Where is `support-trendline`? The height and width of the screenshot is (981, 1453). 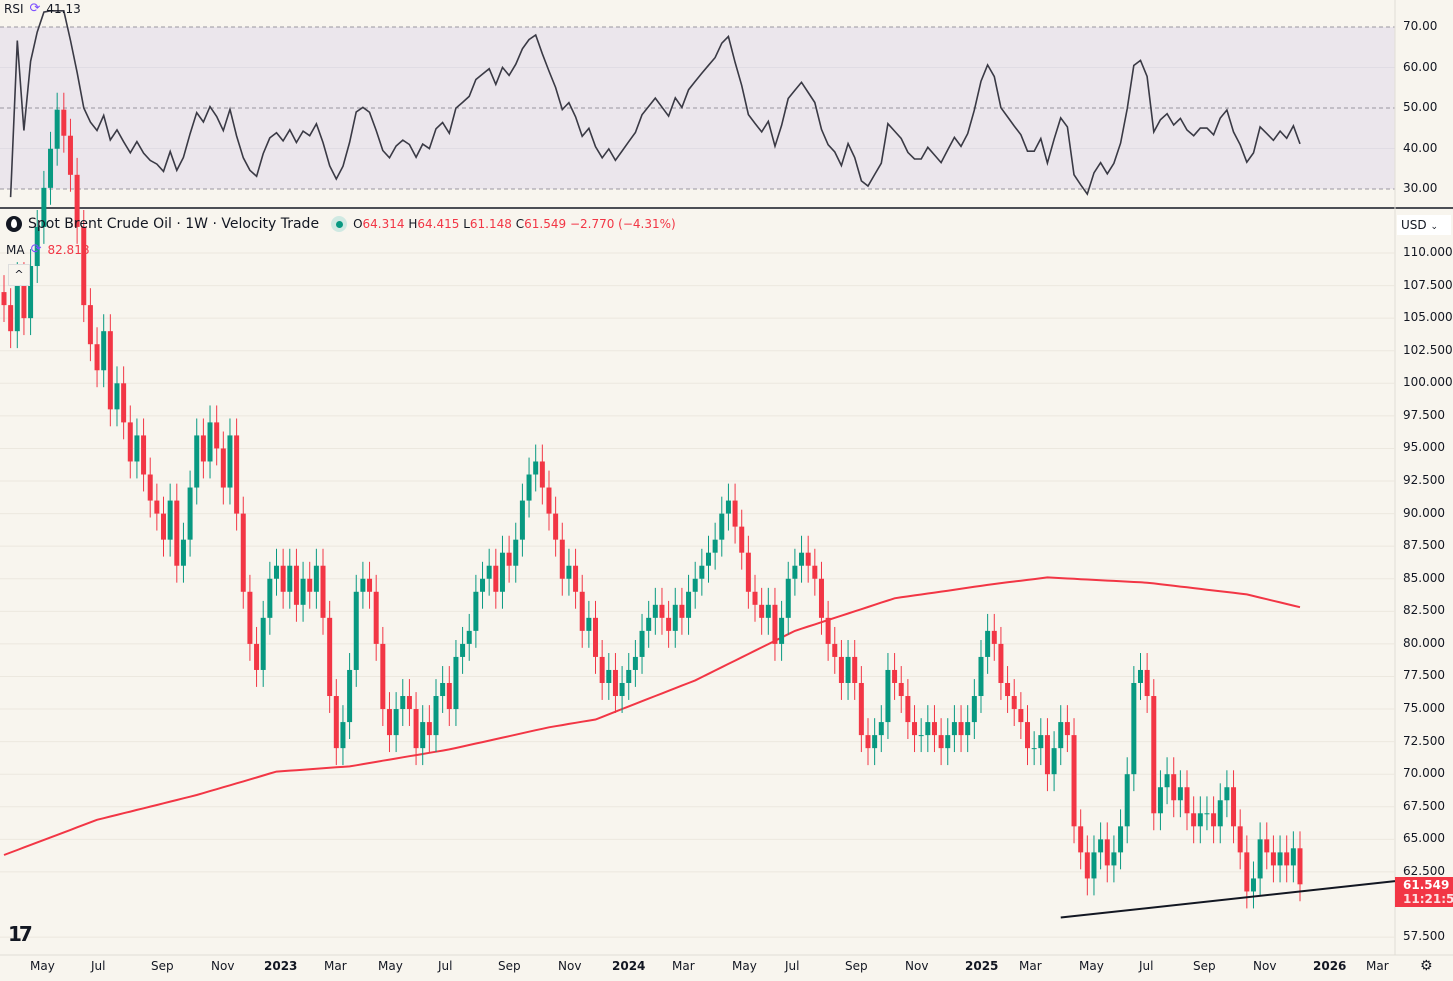 support-trendline is located at coordinates (1228, 899).